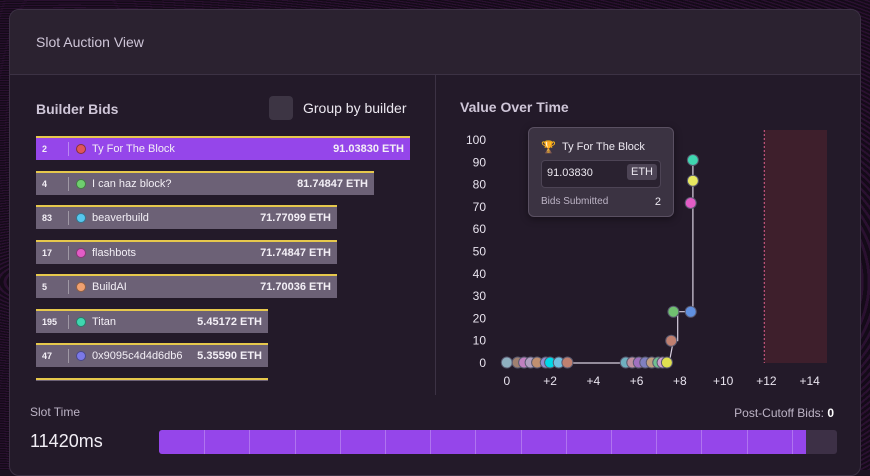 The width and height of the screenshot is (870, 476). I want to click on x-tick-label: +8, so click(680, 381).